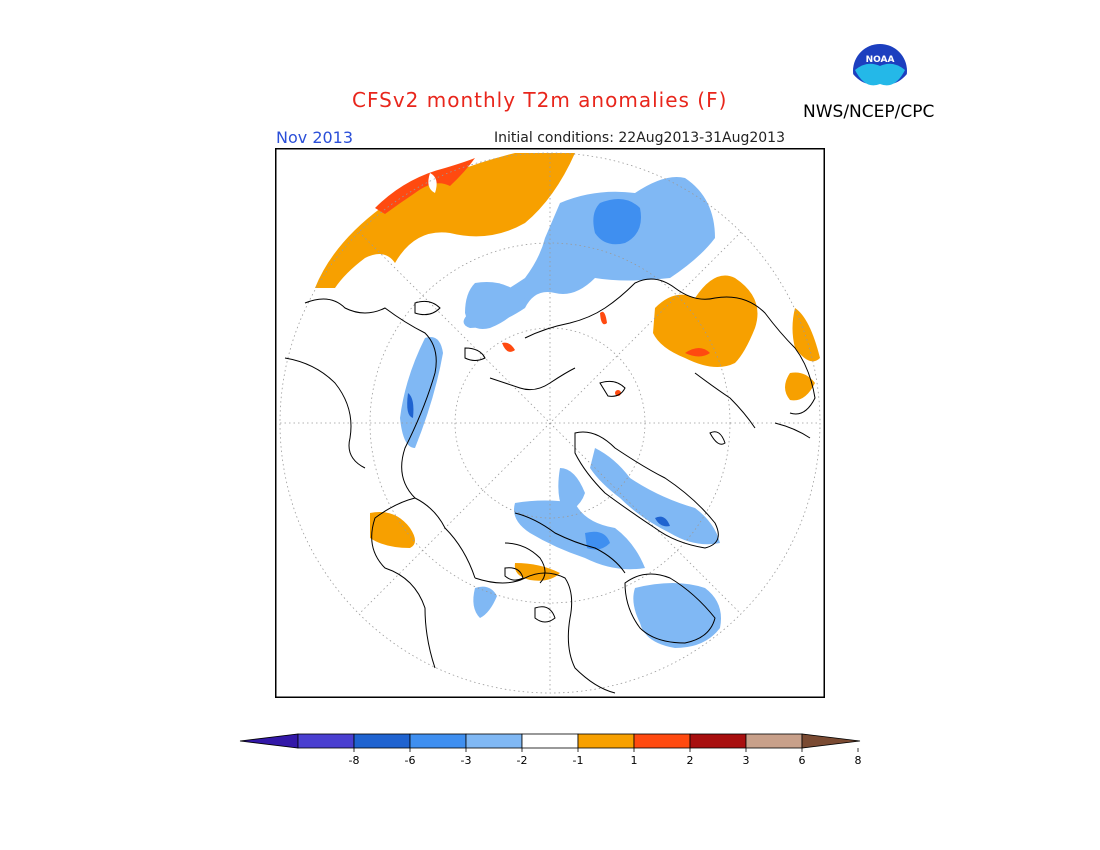  I want to click on colorbar-tick-label: -1, so click(578, 760).